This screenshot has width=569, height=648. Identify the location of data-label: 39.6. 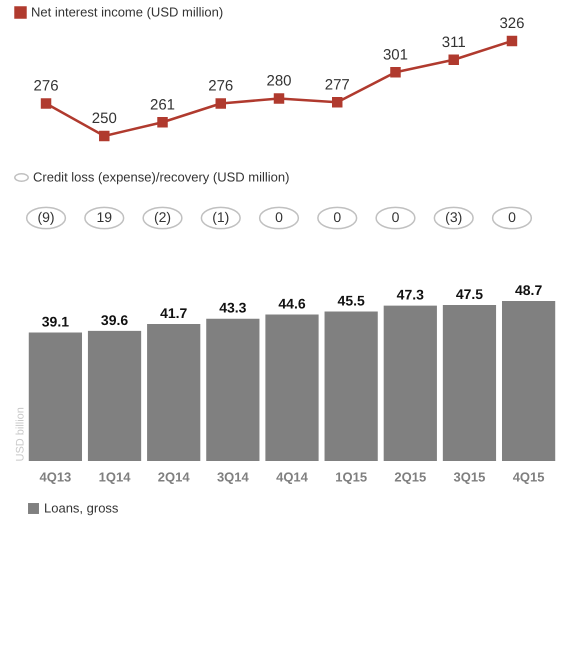
(114, 320).